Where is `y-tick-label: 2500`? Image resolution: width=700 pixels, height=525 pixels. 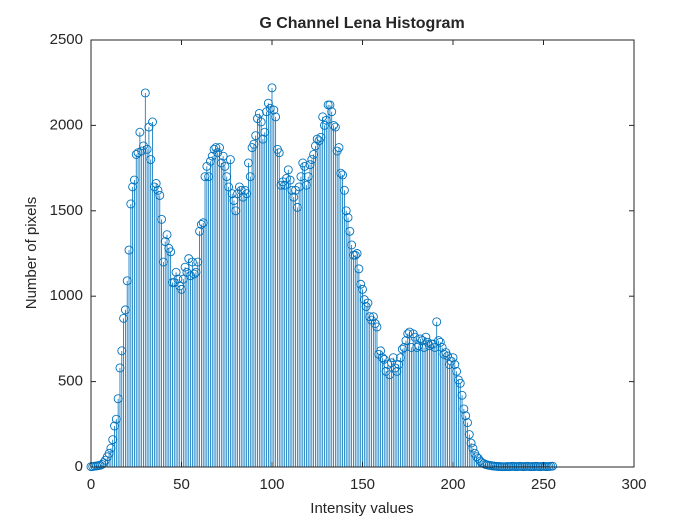
y-tick-label: 2500 is located at coordinates (66, 39).